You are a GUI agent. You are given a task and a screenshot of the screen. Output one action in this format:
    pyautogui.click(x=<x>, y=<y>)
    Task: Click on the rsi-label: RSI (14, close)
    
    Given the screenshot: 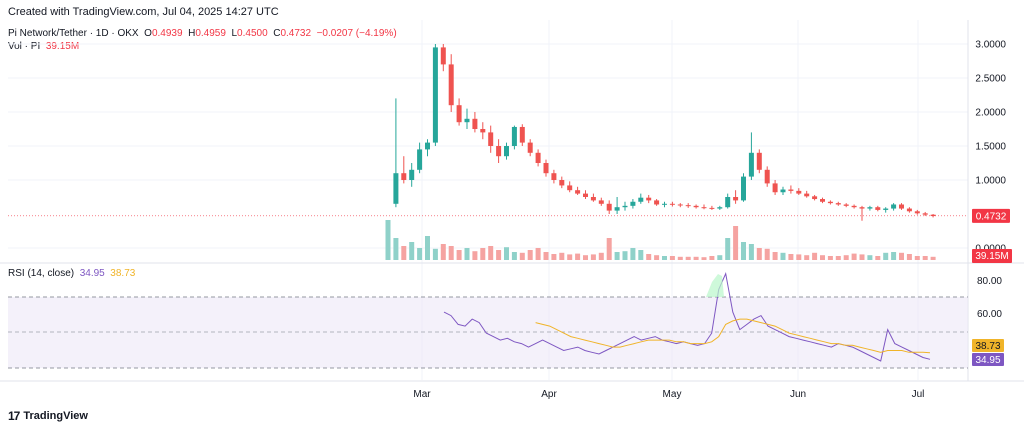 What is the action you would take?
    pyautogui.click(x=41, y=273)
    